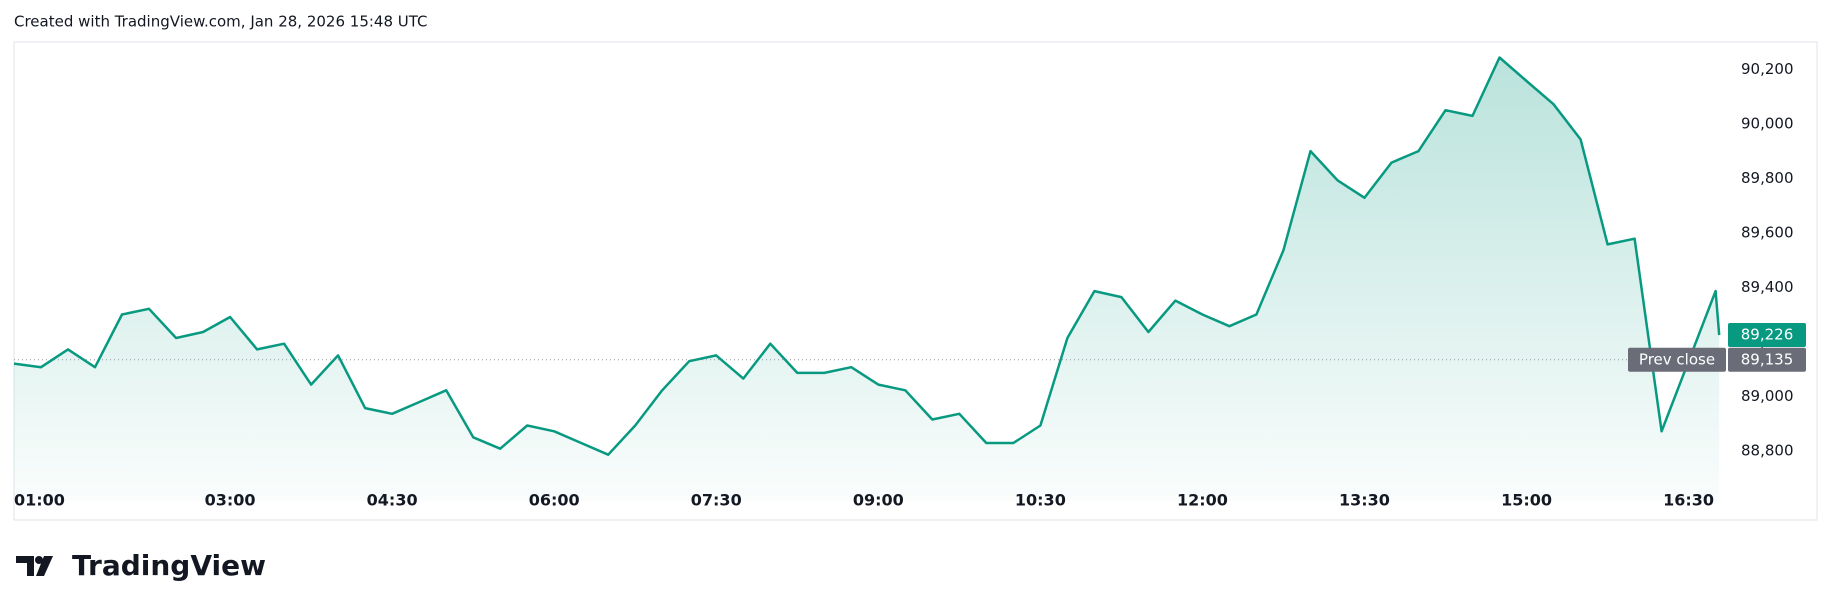 The image size is (1830, 611). I want to click on prev-close-value: 89,135, so click(1767, 359).